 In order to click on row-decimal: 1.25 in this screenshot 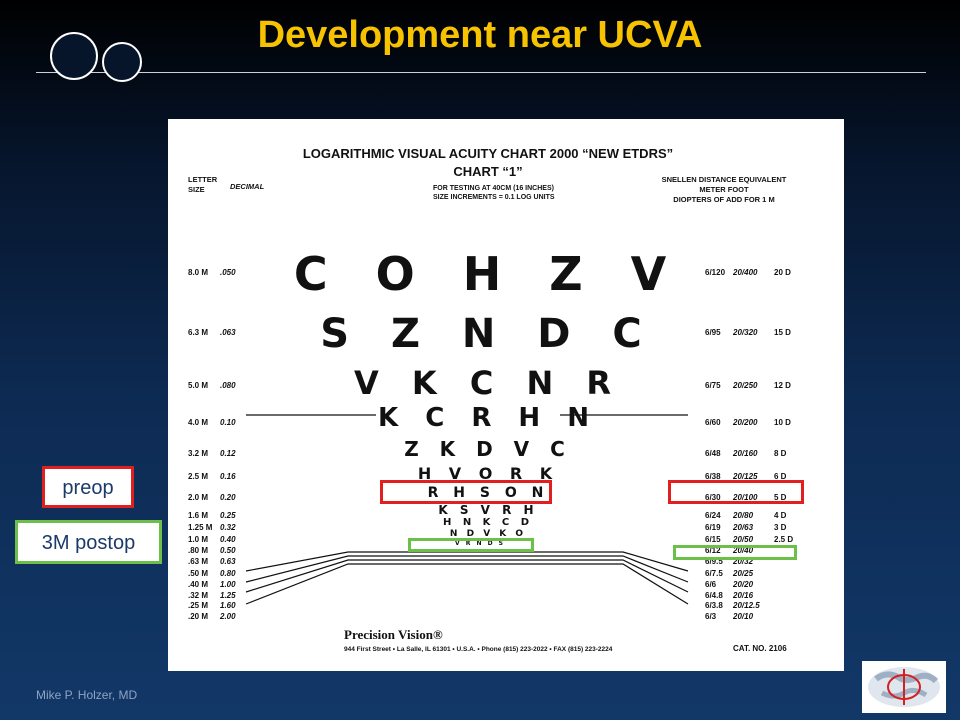, I will do `click(228, 595)`.